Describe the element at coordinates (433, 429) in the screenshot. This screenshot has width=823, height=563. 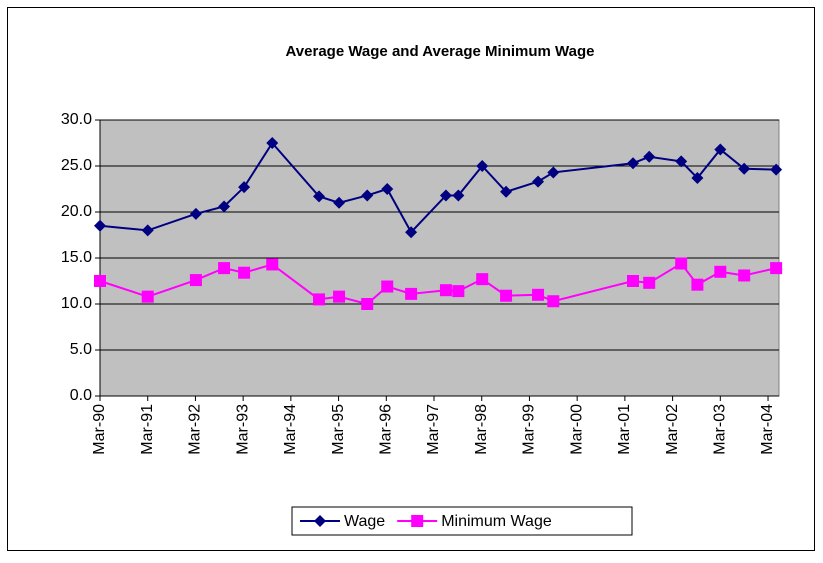
I see `x-tick-label: Mar-97` at that location.